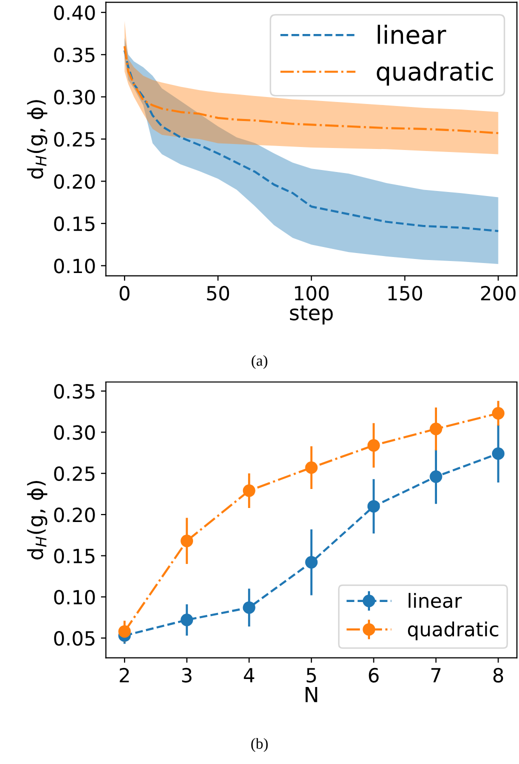 This screenshot has height=764, width=519. What do you see at coordinates (311, 315) in the screenshot?
I see `x-axis-title: step` at bounding box center [311, 315].